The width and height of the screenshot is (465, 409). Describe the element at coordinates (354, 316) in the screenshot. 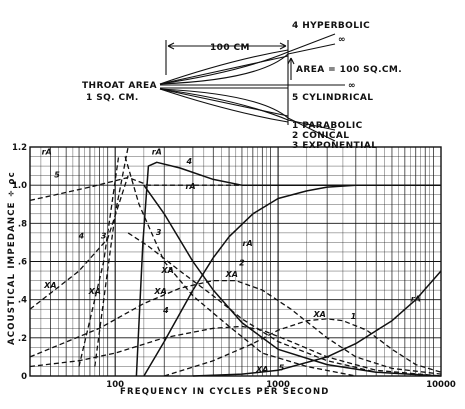

I see `chart-annotation: 1` at that location.